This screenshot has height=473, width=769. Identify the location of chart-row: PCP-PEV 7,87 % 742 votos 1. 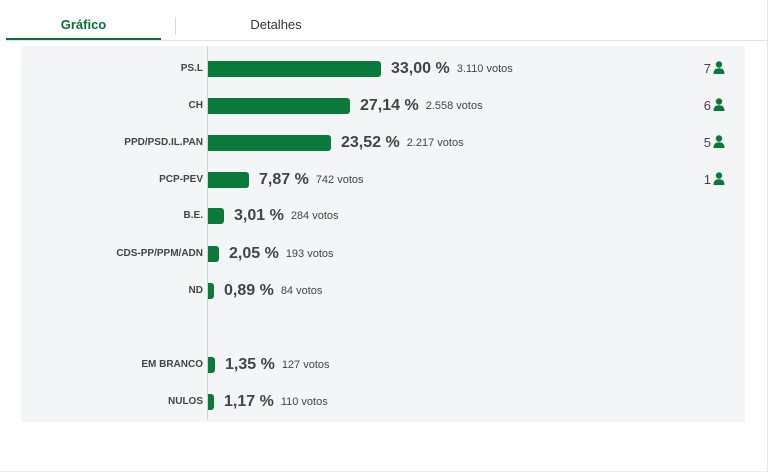
(384, 180).